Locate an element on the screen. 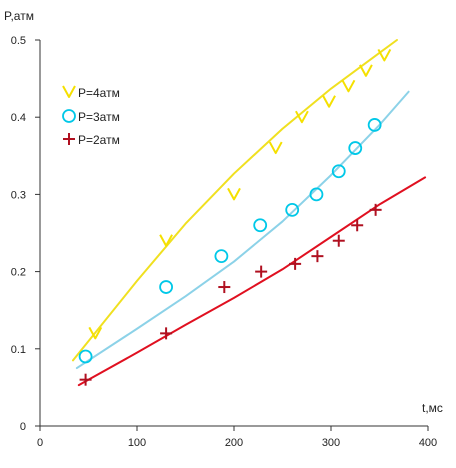  legend-label-3: P=2атм is located at coordinates (99, 140).